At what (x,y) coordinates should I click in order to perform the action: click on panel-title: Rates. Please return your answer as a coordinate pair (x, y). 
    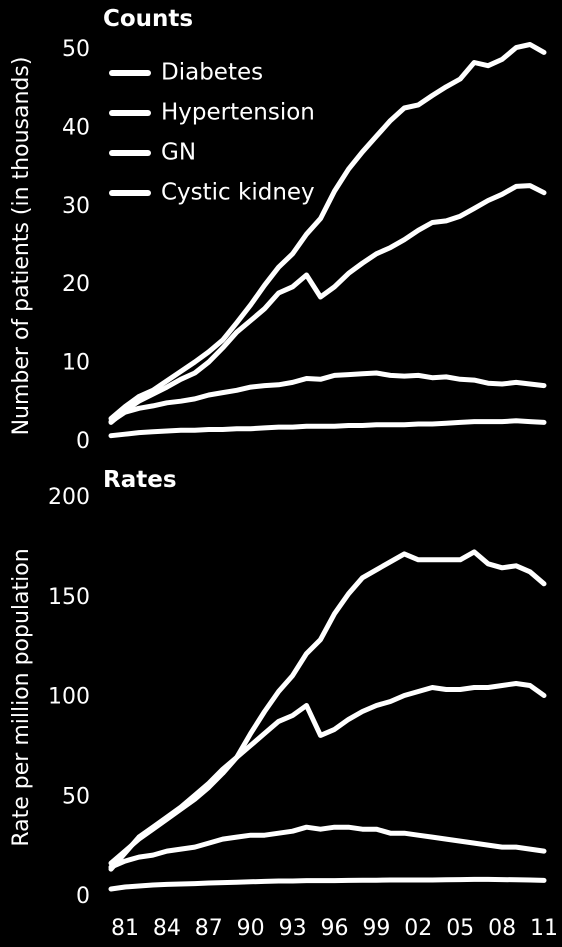
    Looking at the image, I should click on (140, 480).